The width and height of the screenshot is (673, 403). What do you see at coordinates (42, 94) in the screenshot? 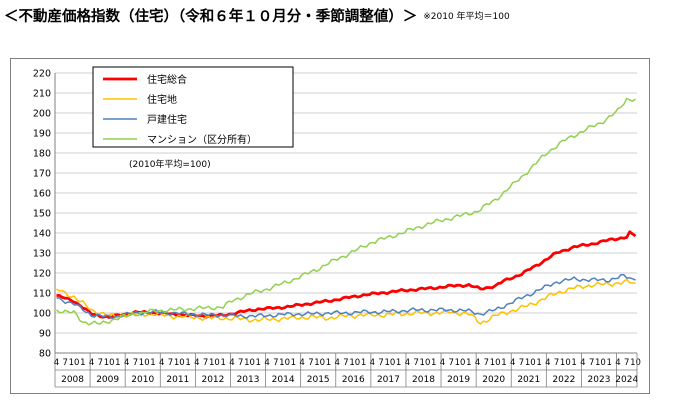
I see `y-tick-label: 210` at bounding box center [42, 94].